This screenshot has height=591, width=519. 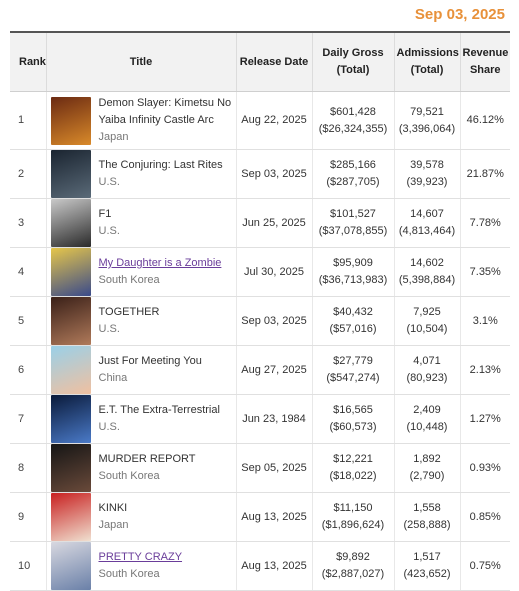 What do you see at coordinates (427, 182) in the screenshot?
I see `total-admissions: (39,923)` at bounding box center [427, 182].